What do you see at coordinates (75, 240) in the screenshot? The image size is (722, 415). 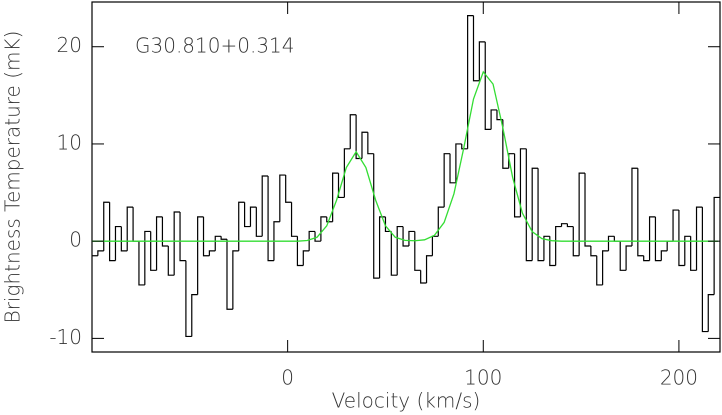 I see `y-tick-label: 0` at bounding box center [75, 240].